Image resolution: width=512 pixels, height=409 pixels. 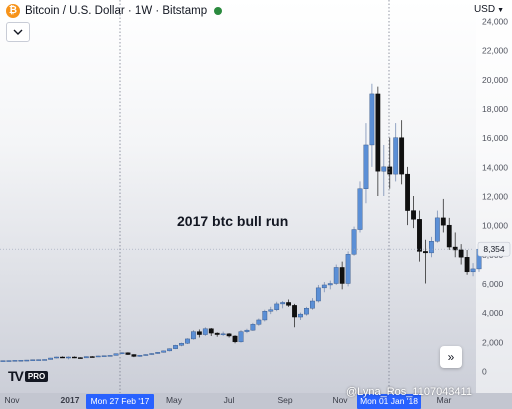 I want to click on chart-header: ₿ Bitcoin / U.S. Dollar · 1W · Bitstamp, so click(x=114, y=11).